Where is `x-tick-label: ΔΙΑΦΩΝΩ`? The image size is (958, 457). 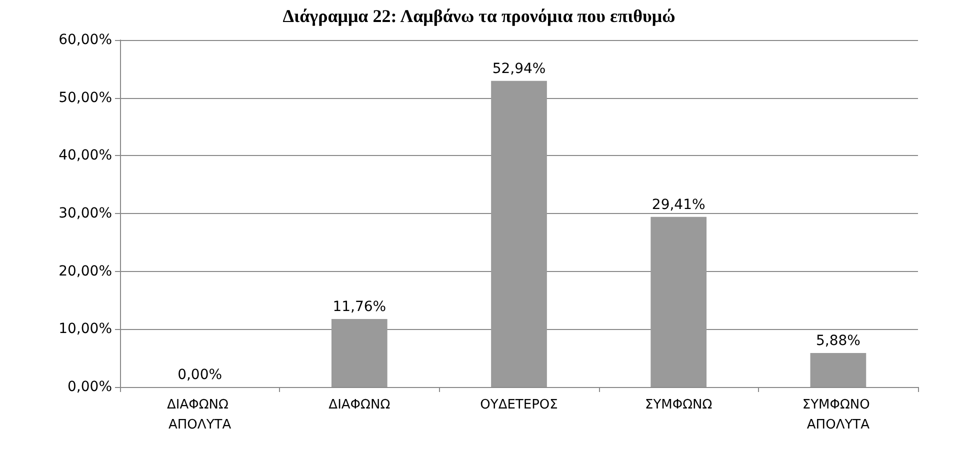
x-tick-label: ΔΙΑΦΩΝΩ is located at coordinates (359, 405).